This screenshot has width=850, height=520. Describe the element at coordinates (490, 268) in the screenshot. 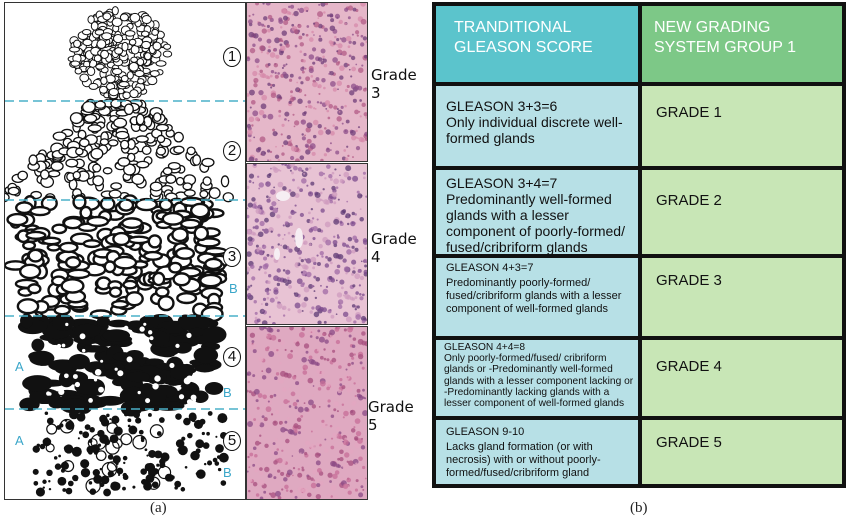

I see `gleason-score: GLEASON 4+3=7` at that location.